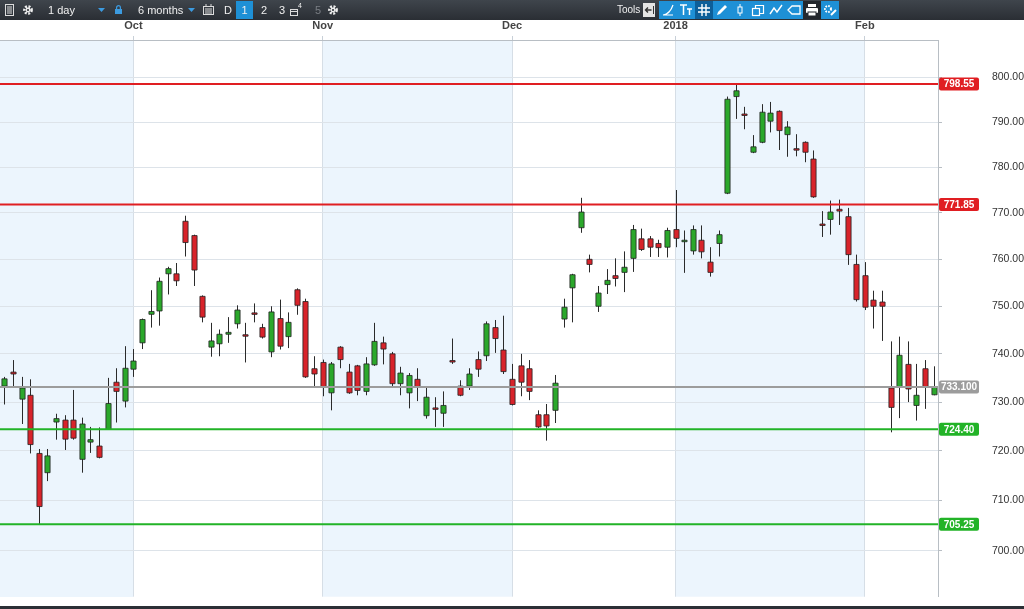 The image size is (1024, 609). What do you see at coordinates (318, 10) in the screenshot?
I see `text: 5` at bounding box center [318, 10].